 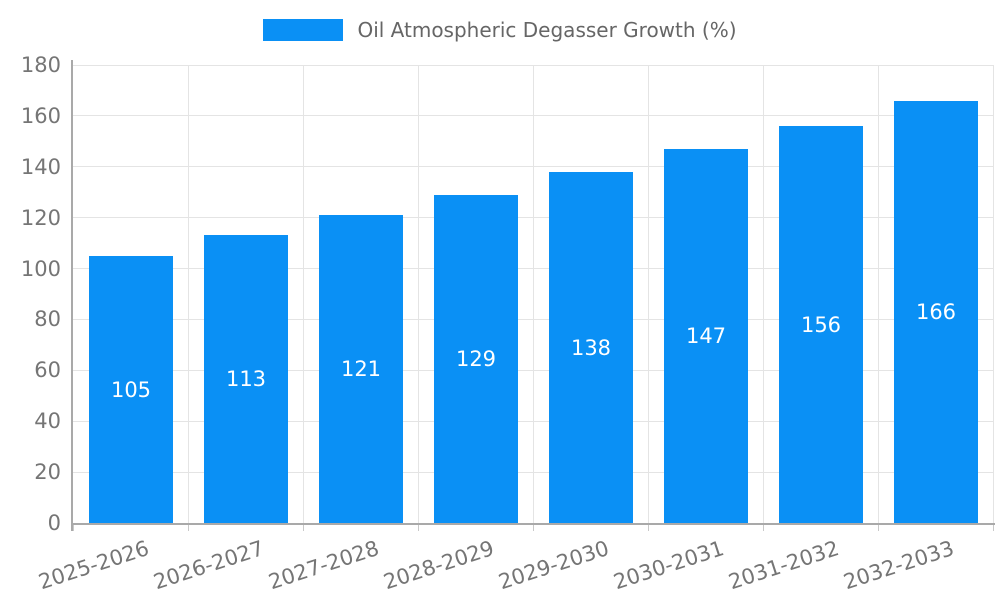 I want to click on legend-label: Oil Atmospheric Degasser Growth (%), so click(x=547, y=30).